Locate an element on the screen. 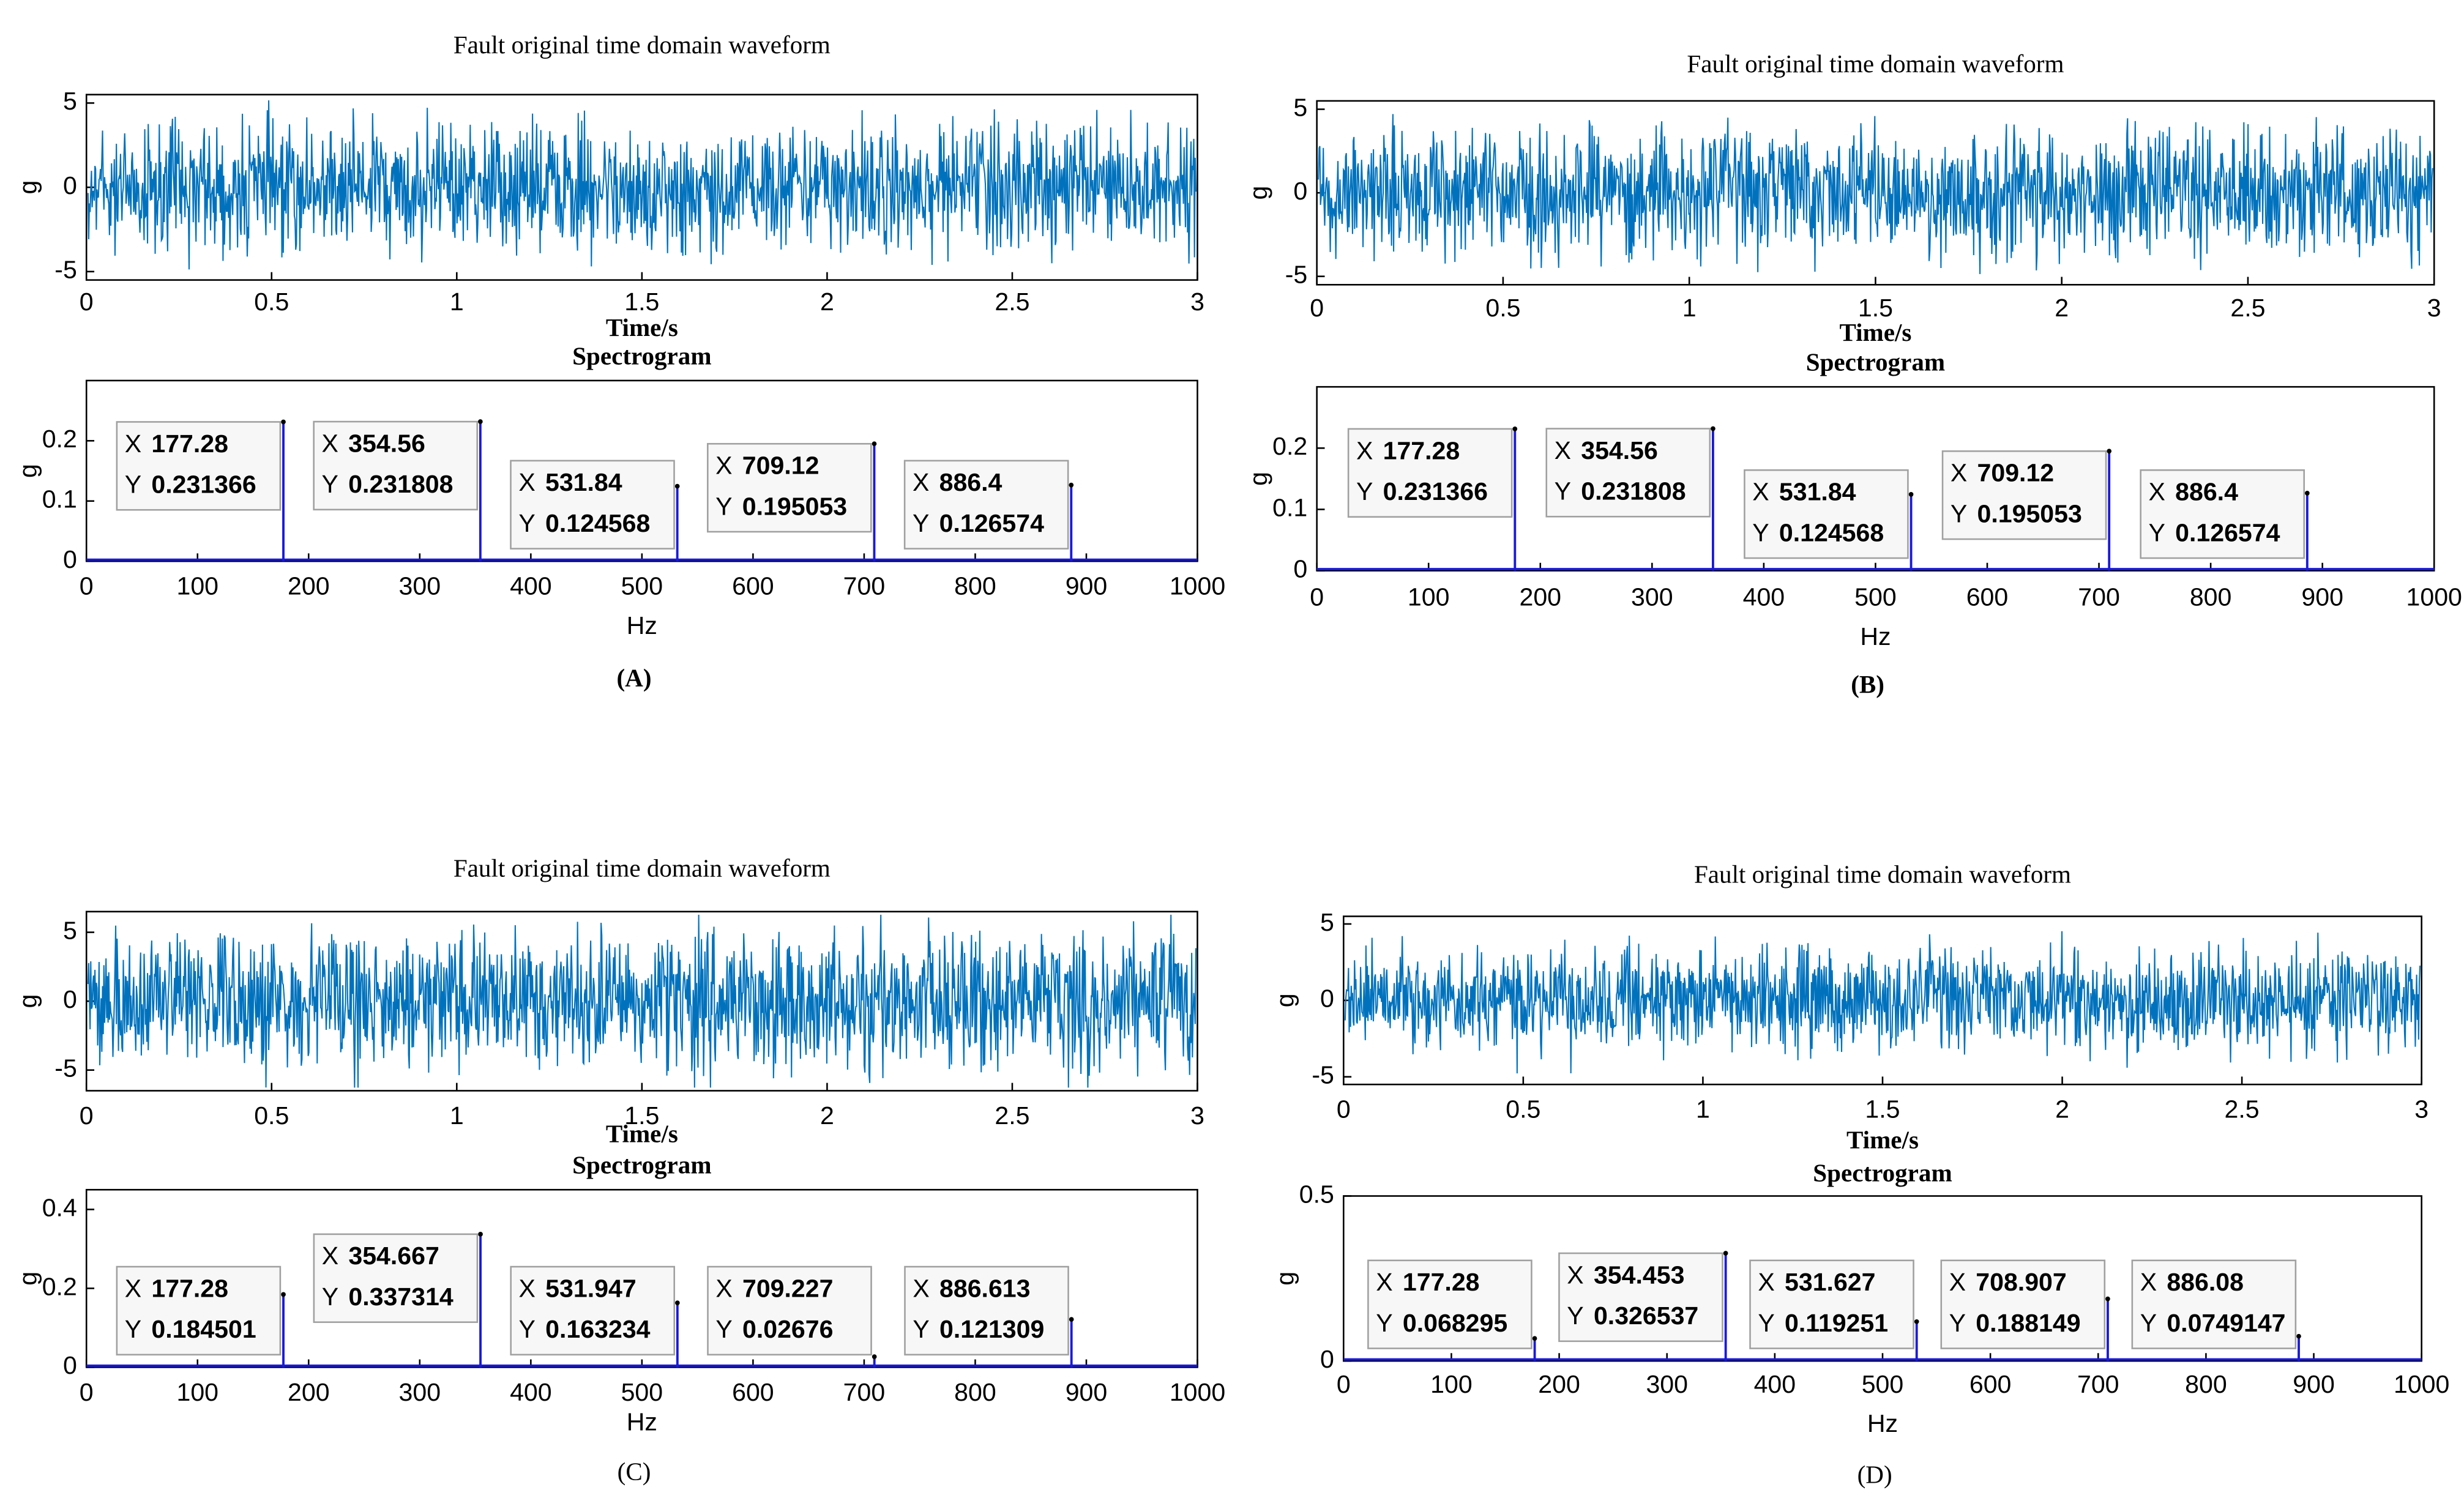 Image resolution: width=2464 pixels, height=1509 pixels. x-tick-label: 0.5 is located at coordinates (271, 1115).